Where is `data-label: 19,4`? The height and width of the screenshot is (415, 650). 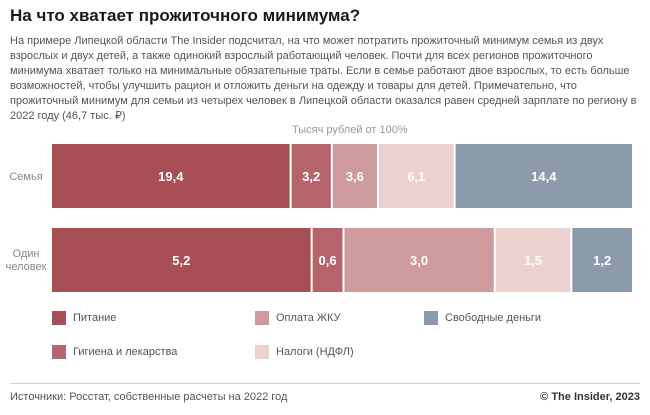
data-label: 19,4 is located at coordinates (171, 176).